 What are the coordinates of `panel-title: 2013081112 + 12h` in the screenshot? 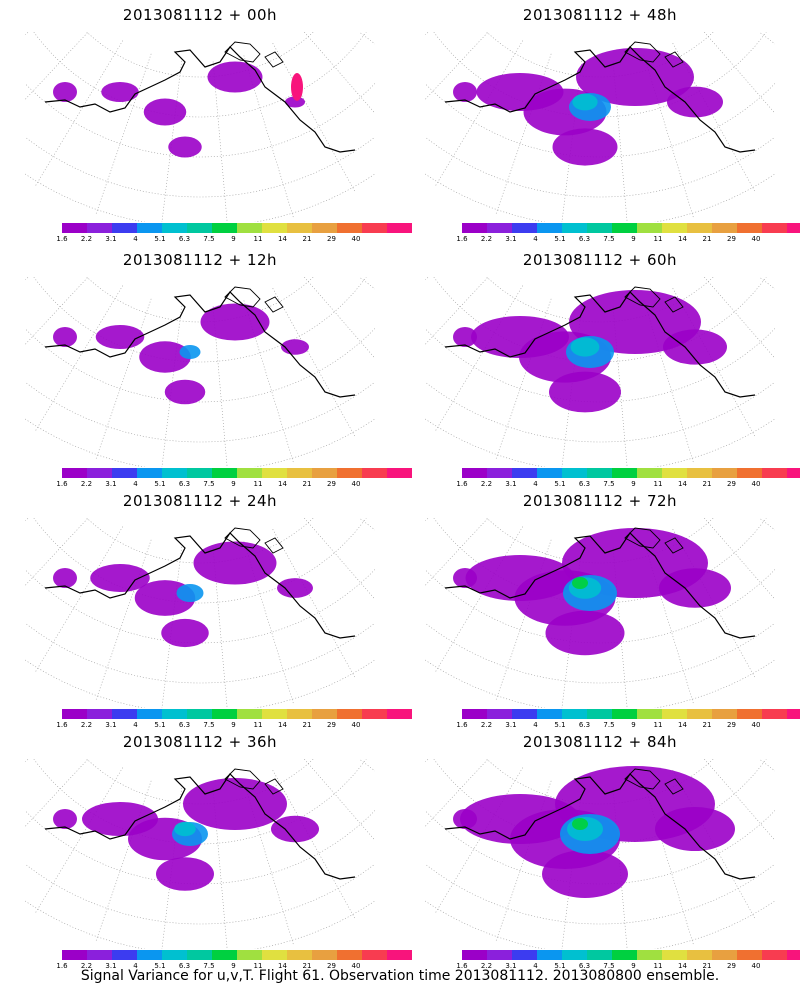 It's located at (200, 260).